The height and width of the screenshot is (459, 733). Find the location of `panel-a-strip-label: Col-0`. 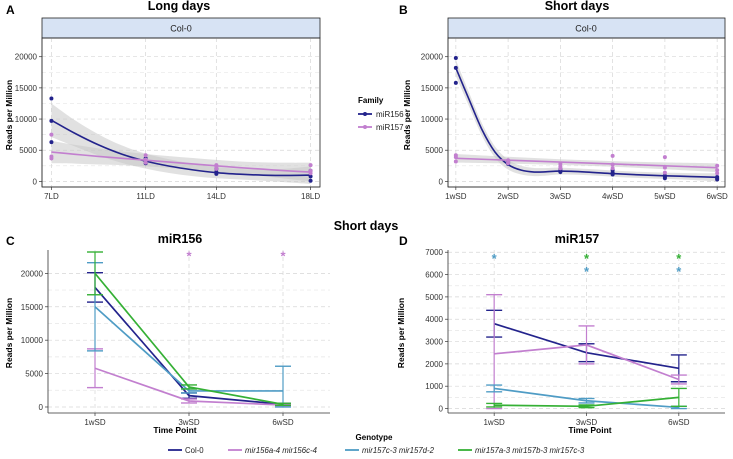

panel-a-strip-label: Col-0 is located at coordinates (181, 29).